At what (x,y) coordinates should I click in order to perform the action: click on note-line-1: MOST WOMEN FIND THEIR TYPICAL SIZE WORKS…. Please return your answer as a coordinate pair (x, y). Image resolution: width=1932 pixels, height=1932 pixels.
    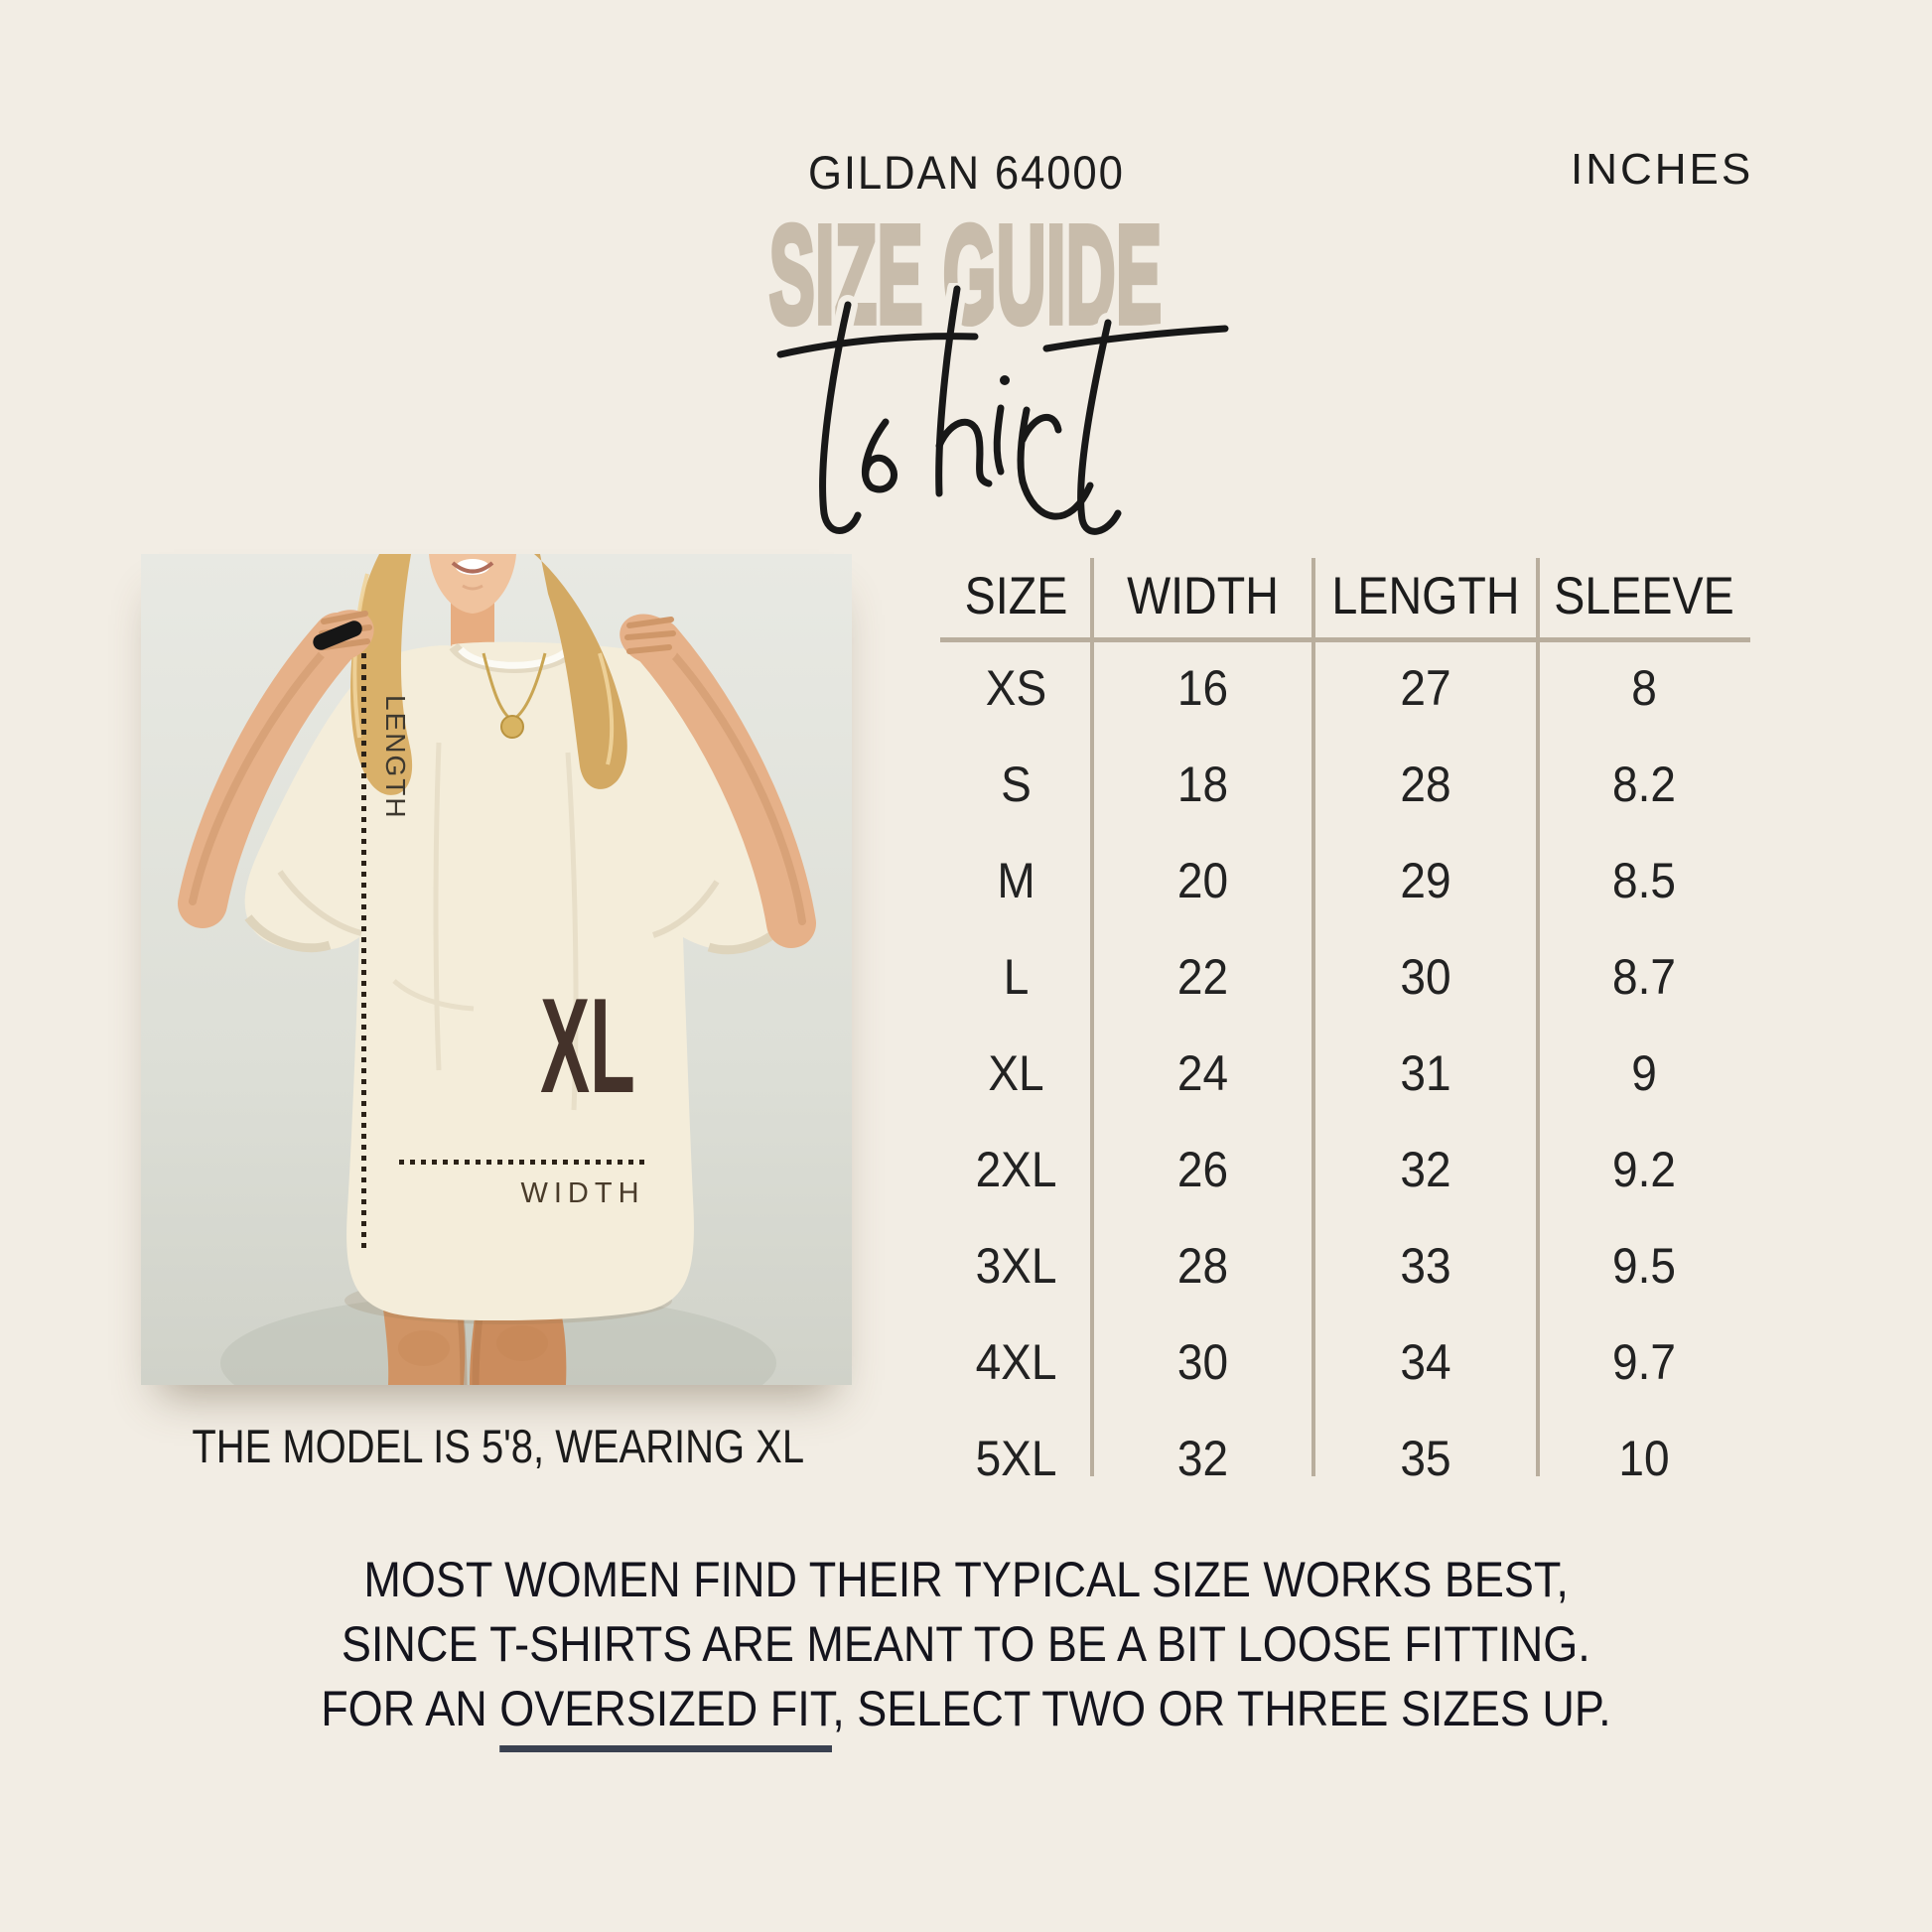
    Looking at the image, I should click on (966, 1579).